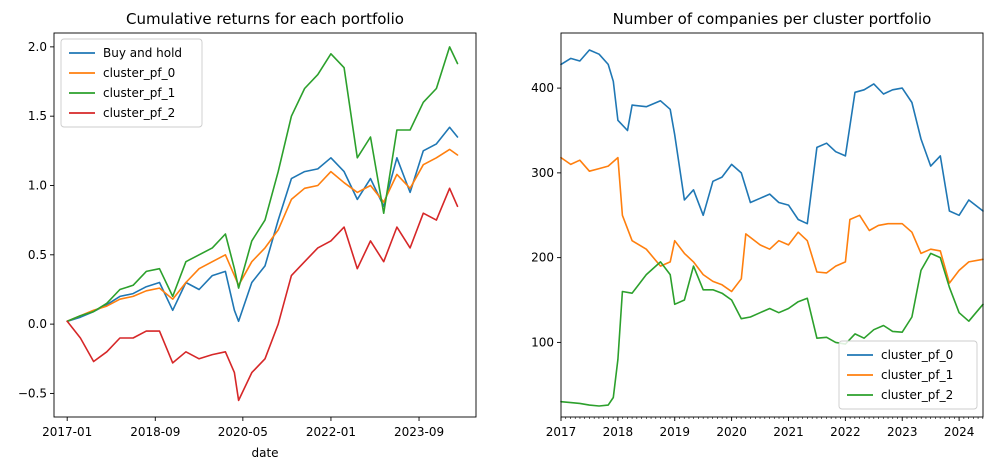  I want to click on y-tick-label: 0.0, so click(37, 324).